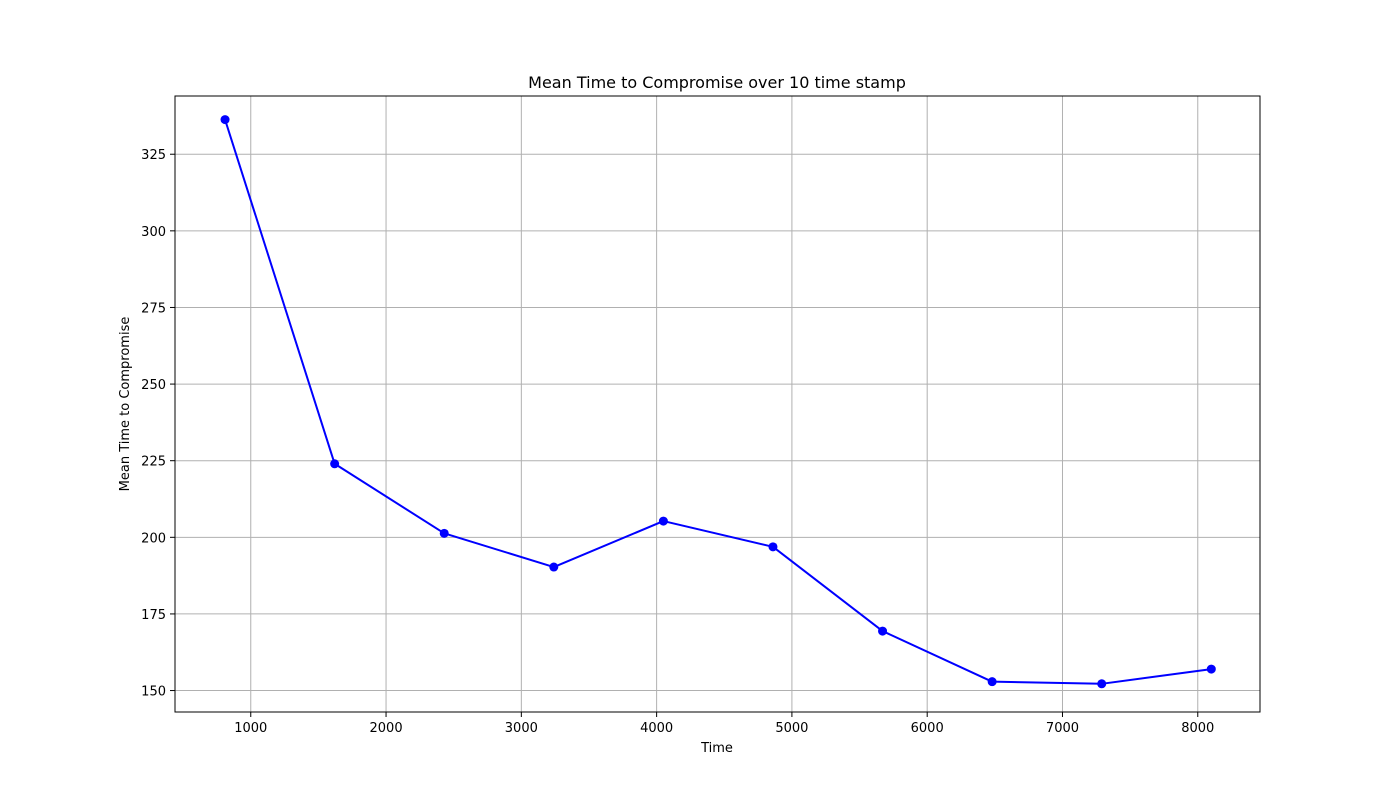  I want to click on x-tick-label: 5000, so click(791, 728).